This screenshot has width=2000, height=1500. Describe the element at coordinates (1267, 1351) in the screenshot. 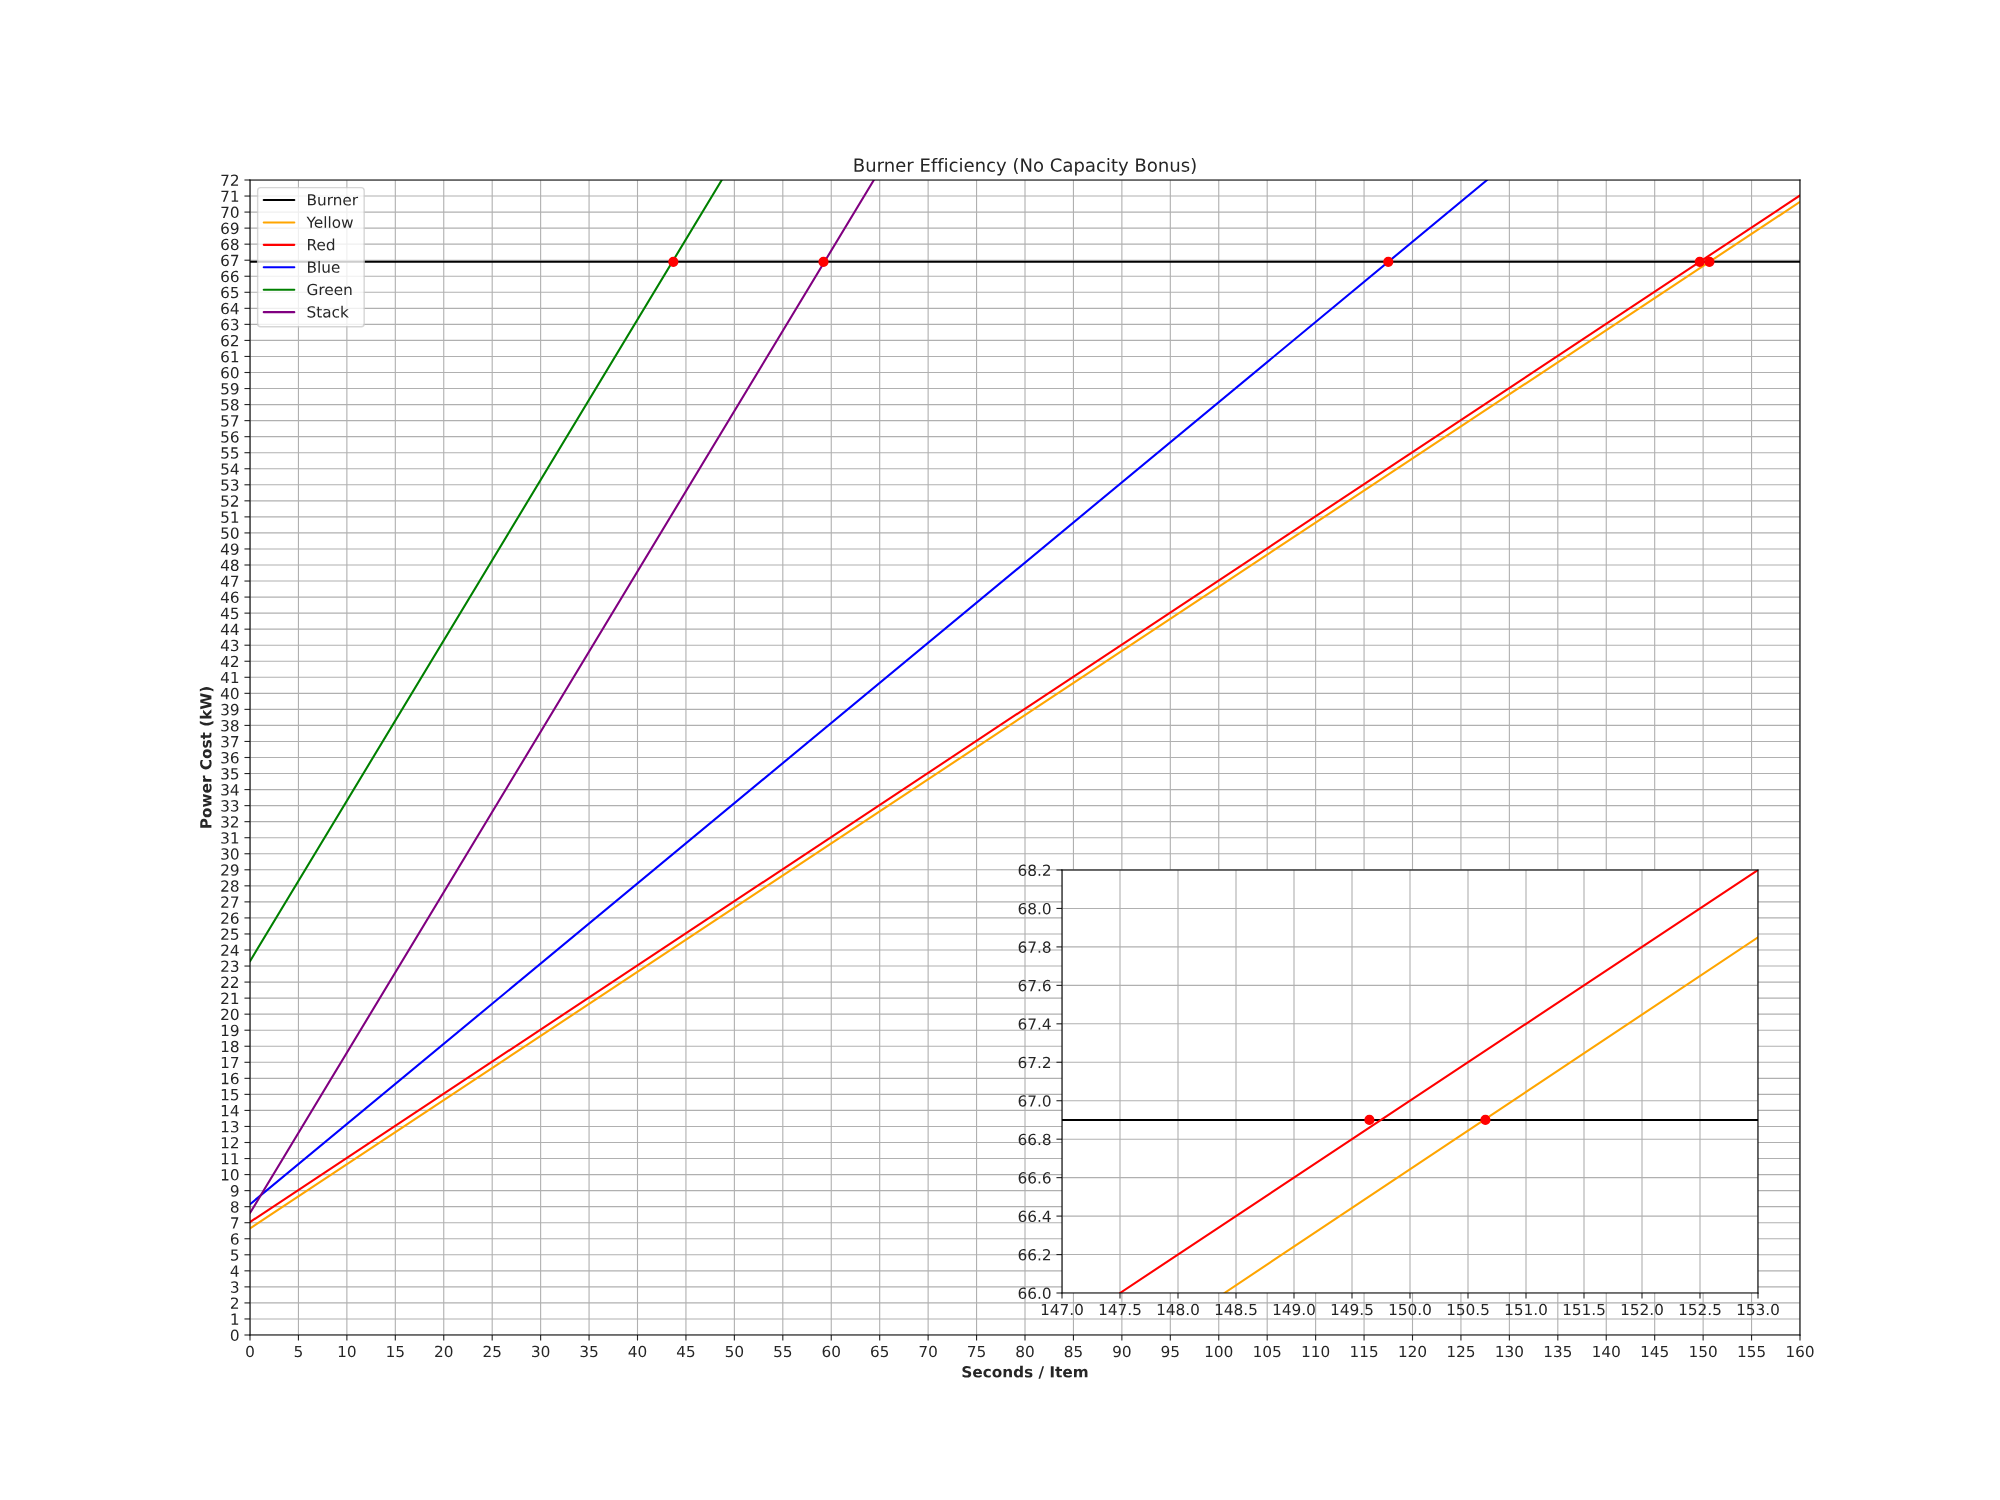

I see `x-tick-label: 105` at that location.